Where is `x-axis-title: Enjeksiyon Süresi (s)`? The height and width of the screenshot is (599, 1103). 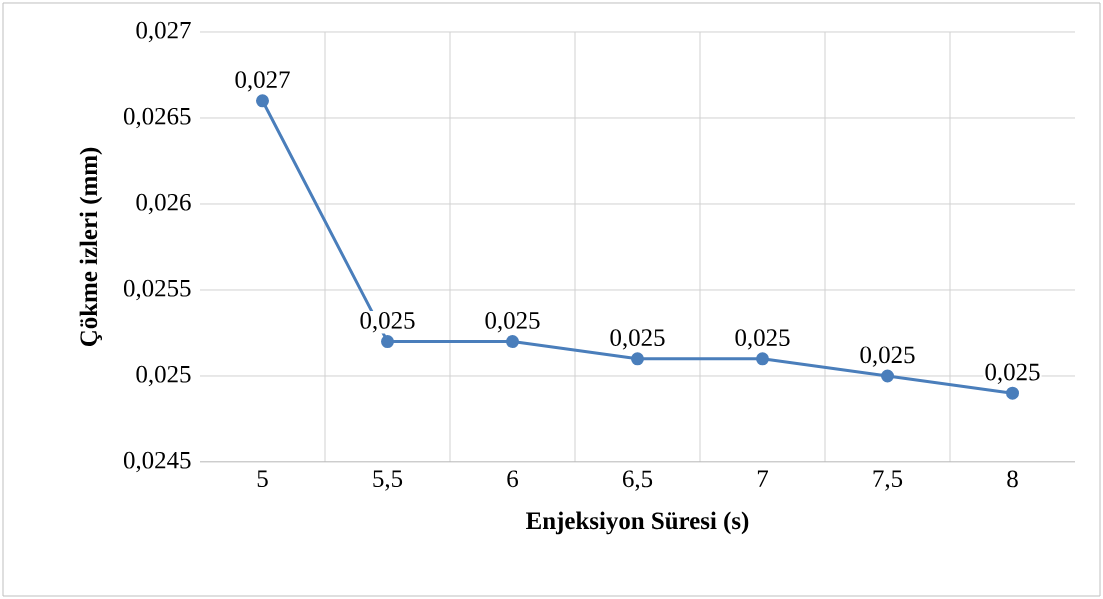
x-axis-title: Enjeksiyon Süresi (s) is located at coordinates (637, 523).